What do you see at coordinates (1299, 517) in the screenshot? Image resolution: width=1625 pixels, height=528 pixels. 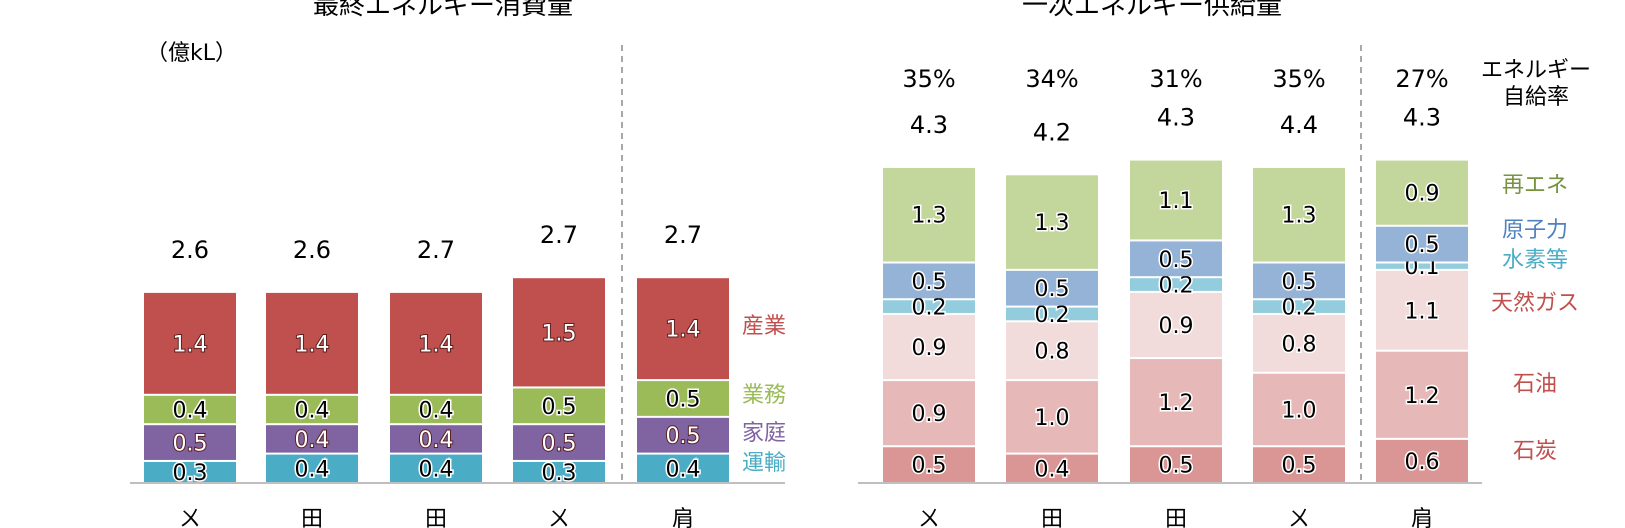 I see `right-category-label: ㄨ` at bounding box center [1299, 517].